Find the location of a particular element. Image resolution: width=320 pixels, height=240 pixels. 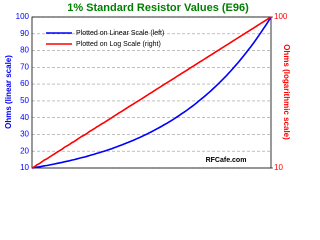

legend-label: Plotted on Linear Scale (left) is located at coordinates (120, 33).